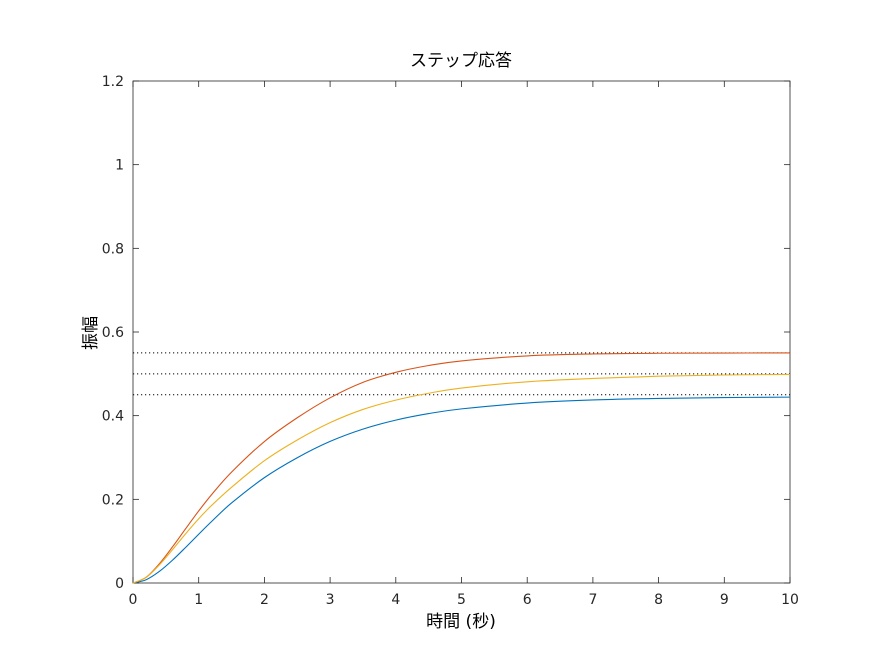 Image resolution: width=875 pixels, height=660 pixels. What do you see at coordinates (790, 600) in the screenshot?
I see `x-tick-label: 10` at bounding box center [790, 600].